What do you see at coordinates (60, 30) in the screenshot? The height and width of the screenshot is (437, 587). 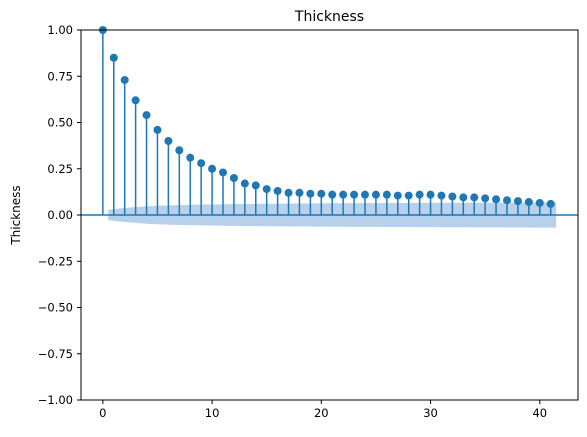 I see `y-tick-label-8: 1.00` at bounding box center [60, 30].